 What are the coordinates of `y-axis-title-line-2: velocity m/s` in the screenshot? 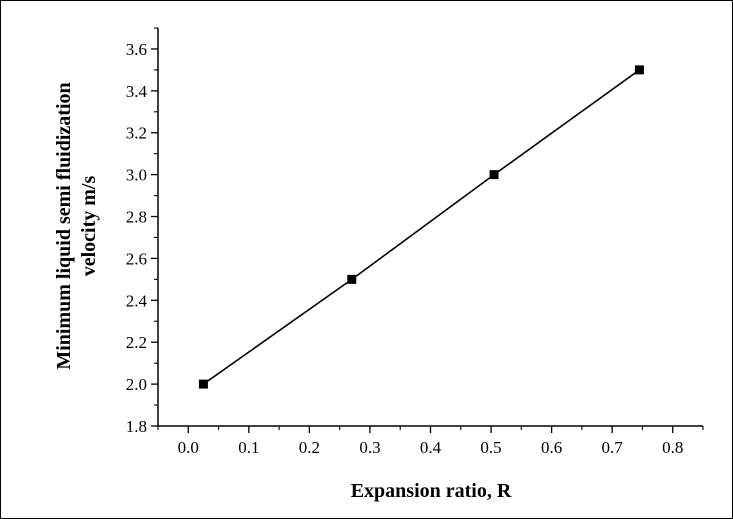 It's located at (89, 226).